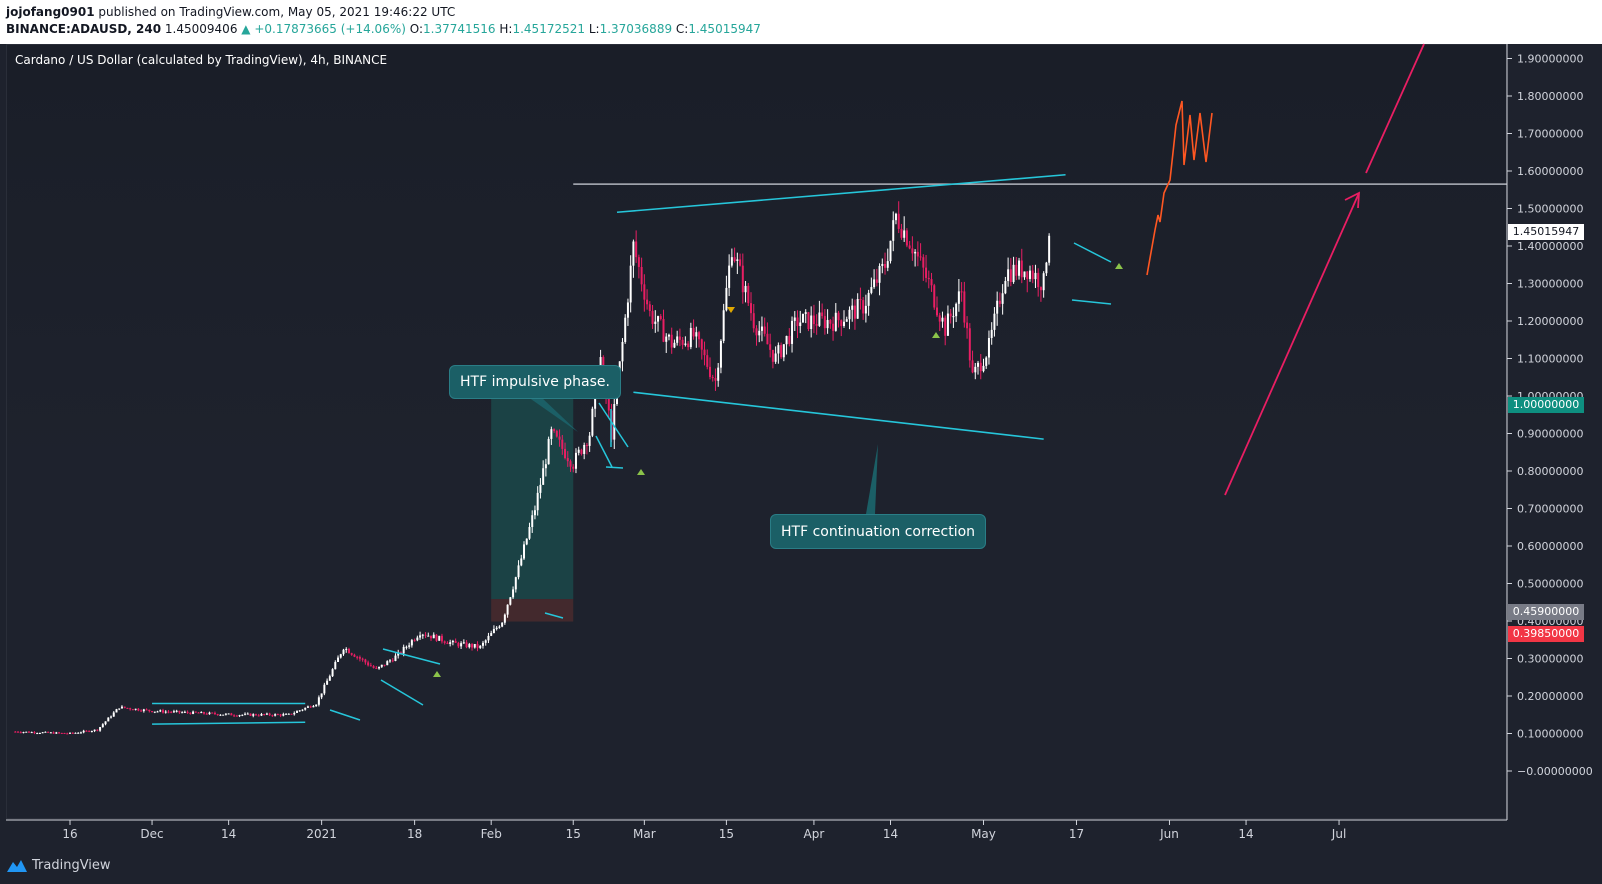  Describe the element at coordinates (330, 29) in the screenshot. I see `price-change: +0.17873665 (+14.06%)` at that location.